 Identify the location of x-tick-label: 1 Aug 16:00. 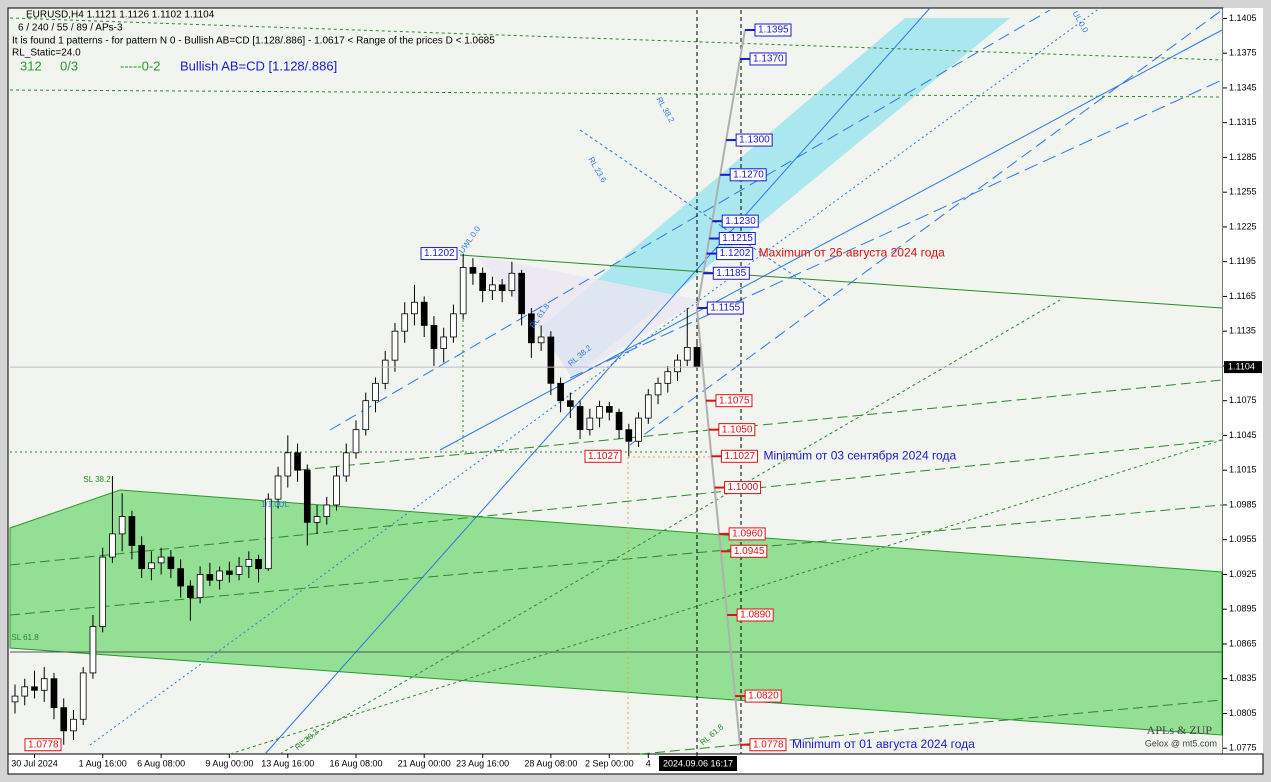
(103, 763).